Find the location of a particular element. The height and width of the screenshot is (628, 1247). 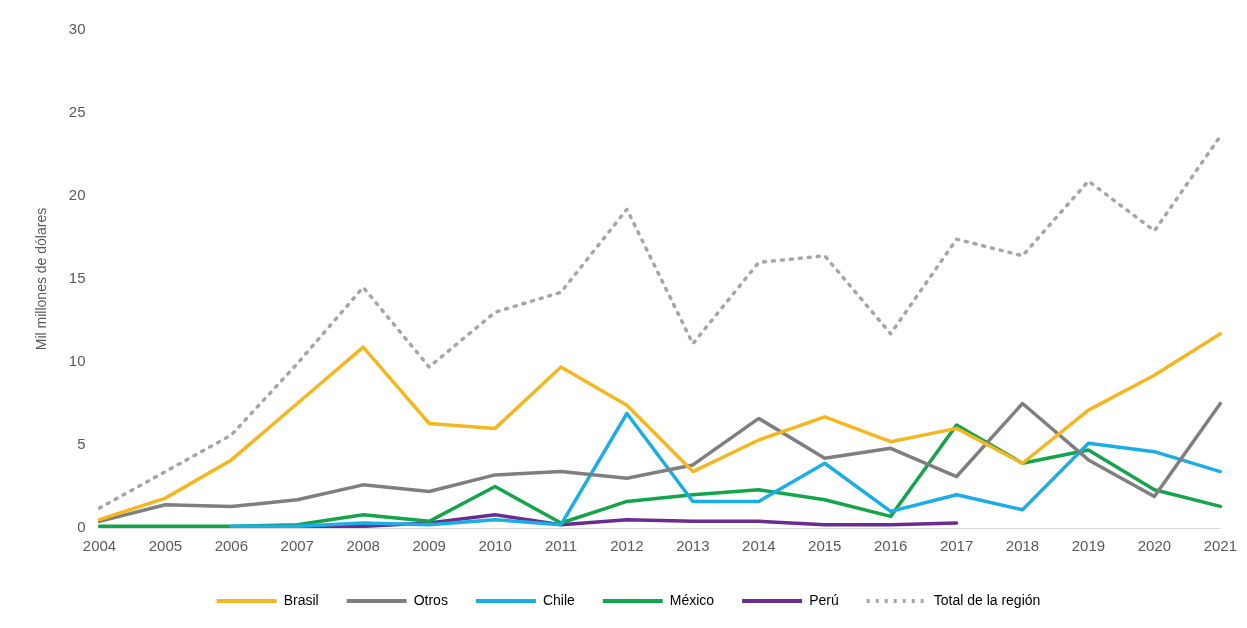

y-tick-label: 25 is located at coordinates (77, 112).